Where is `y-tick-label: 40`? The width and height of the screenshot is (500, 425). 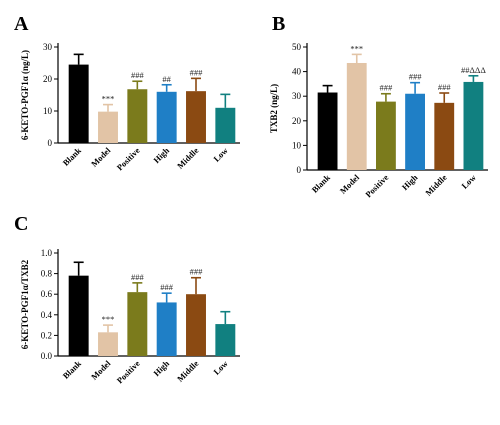
y-tick-label: 40 is located at coordinates (297, 72).